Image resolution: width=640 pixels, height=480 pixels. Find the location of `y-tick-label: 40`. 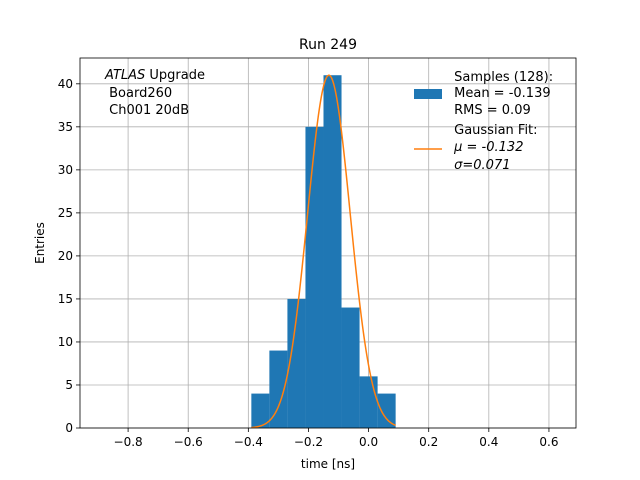

y-tick-label: 40 is located at coordinates (65, 84).